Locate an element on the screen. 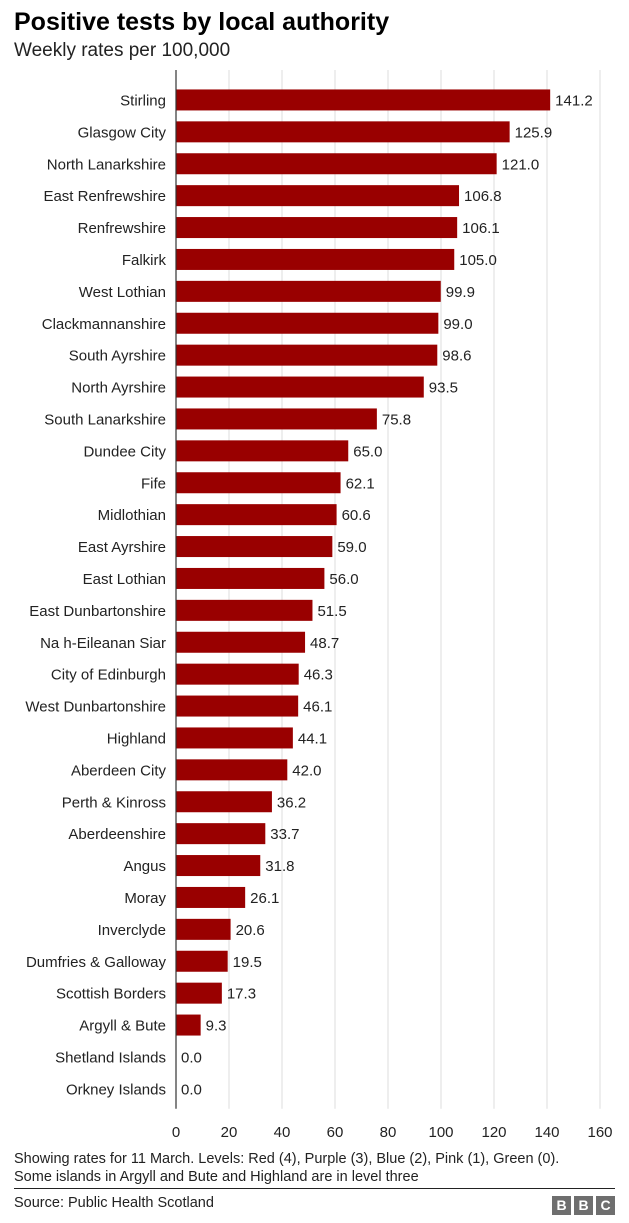  category-label: Midlothian is located at coordinates (132, 515).